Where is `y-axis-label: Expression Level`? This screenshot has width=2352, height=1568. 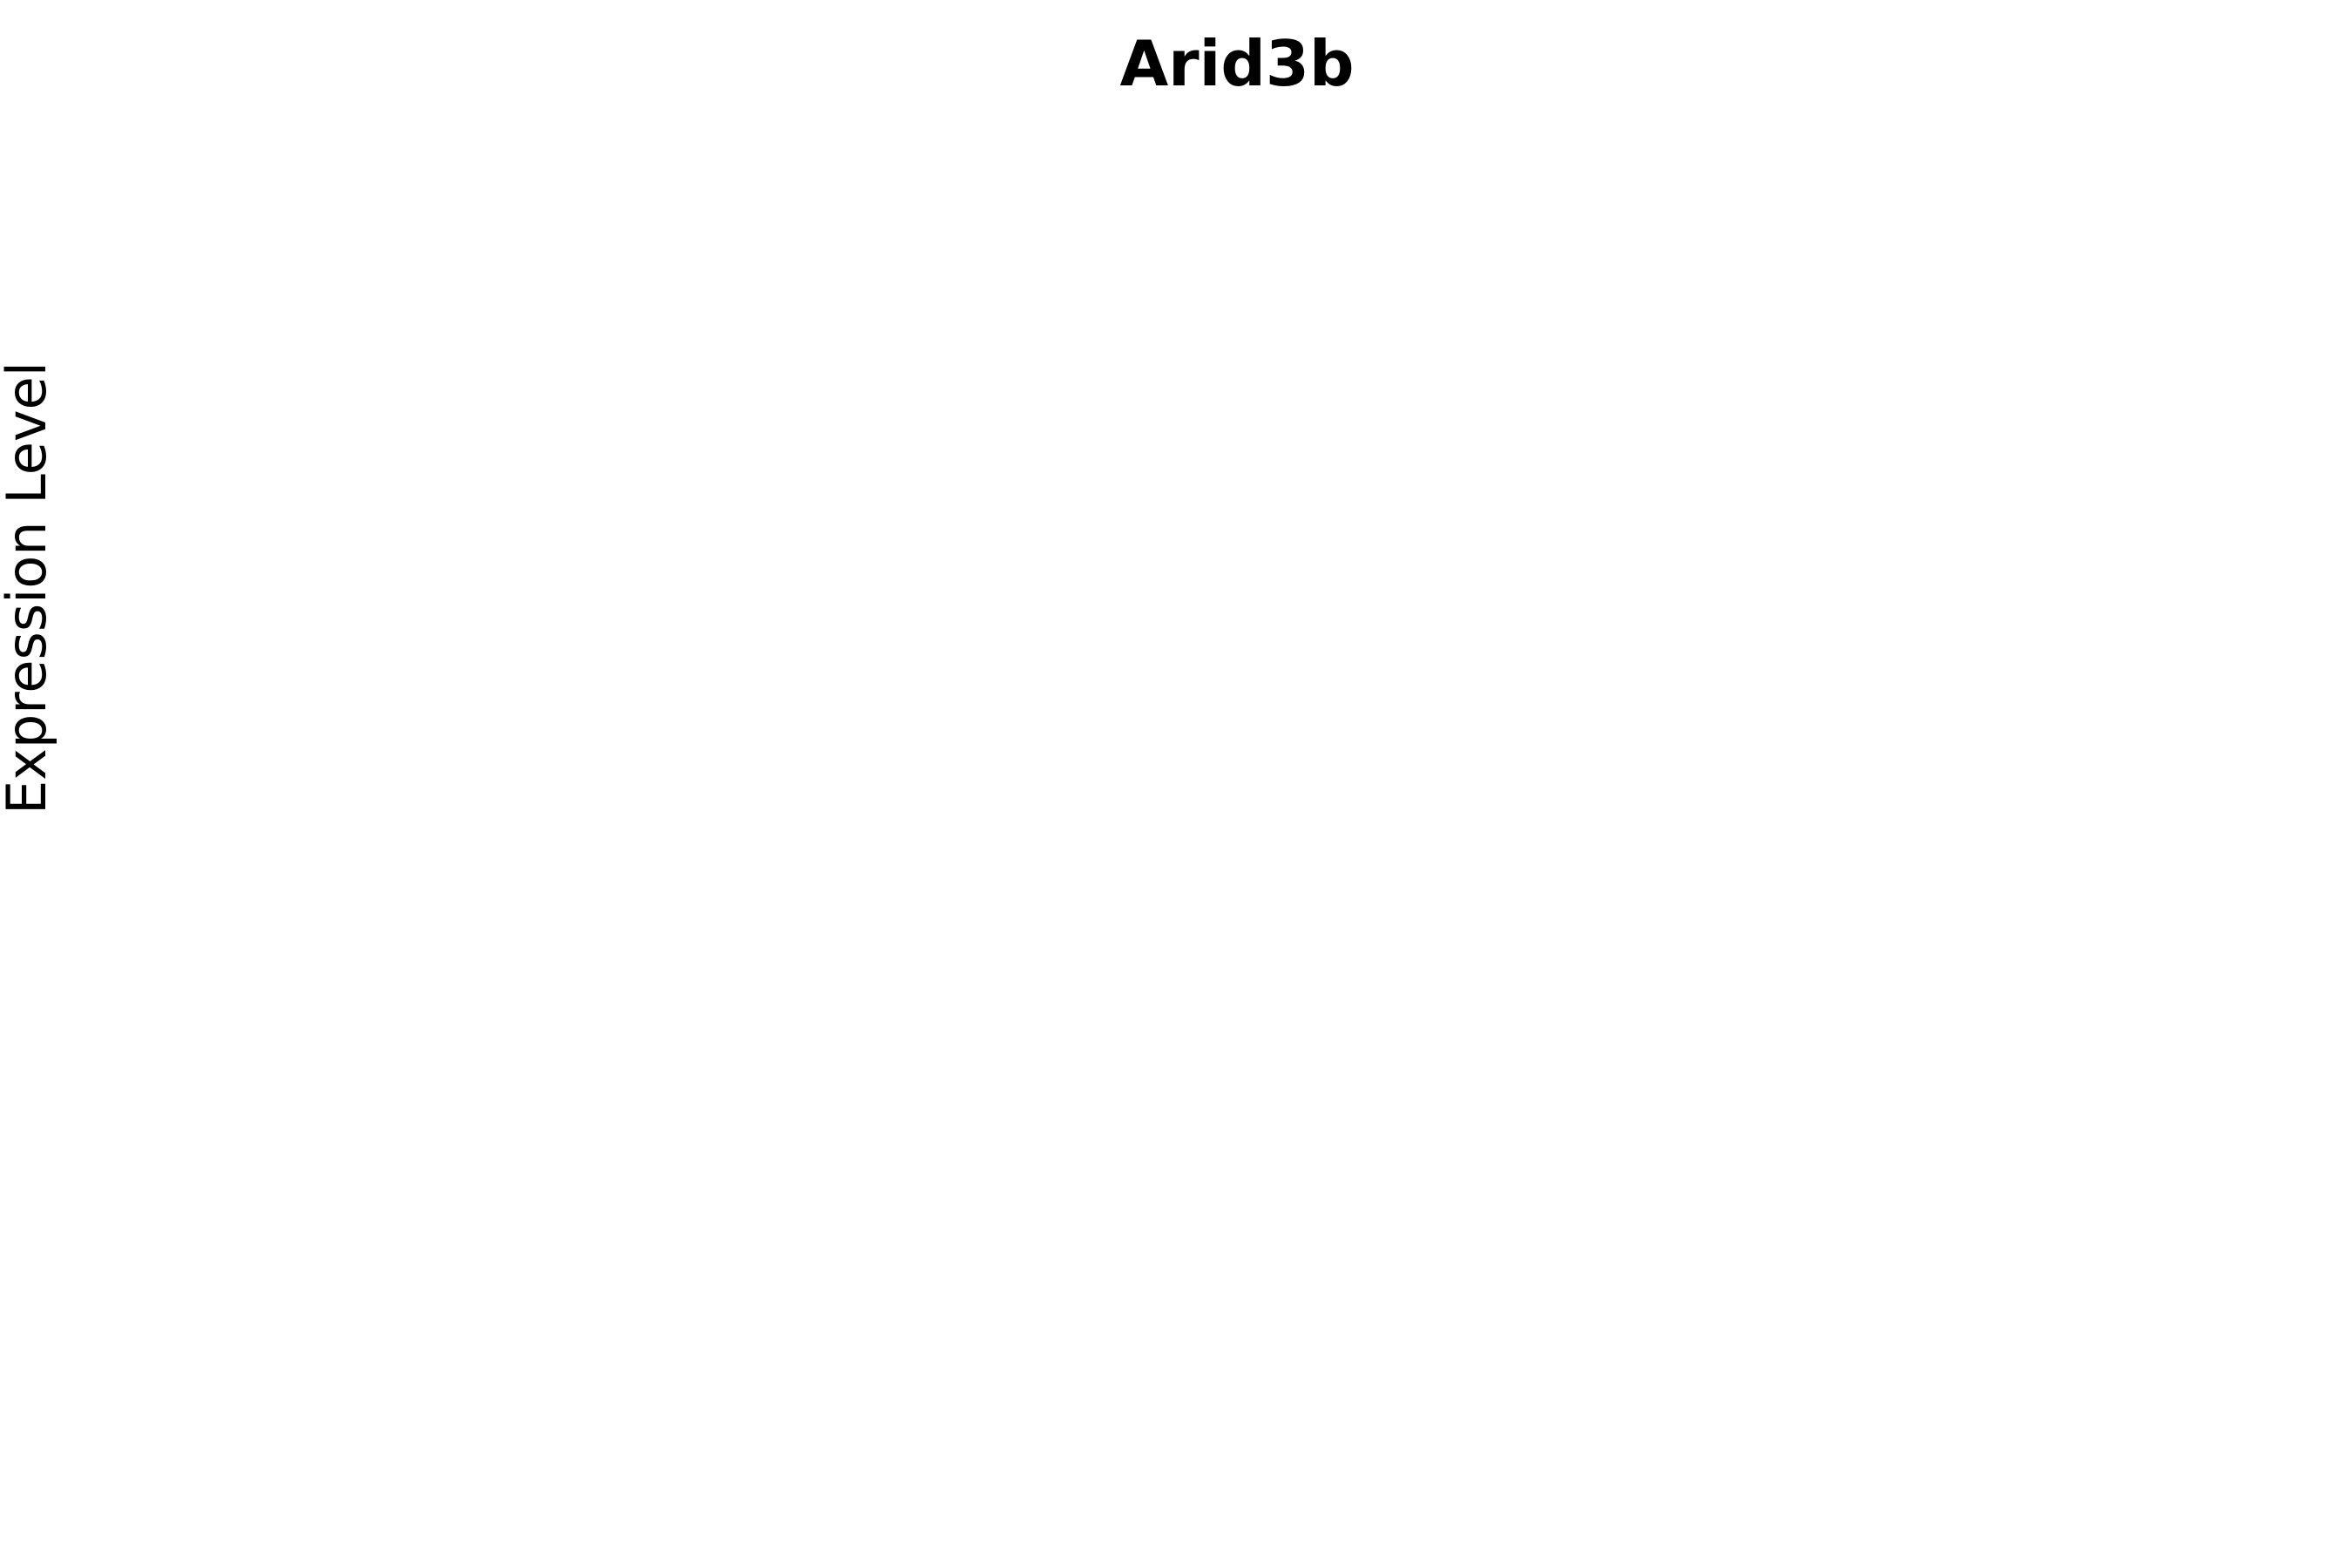 y-axis-label: Expression Level is located at coordinates (29, 588).